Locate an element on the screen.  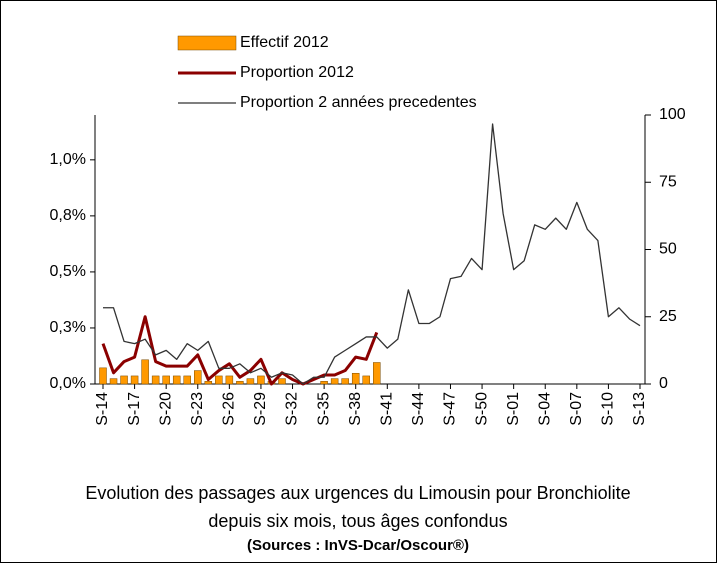
y2-tick-label: 25 is located at coordinates (668, 316).